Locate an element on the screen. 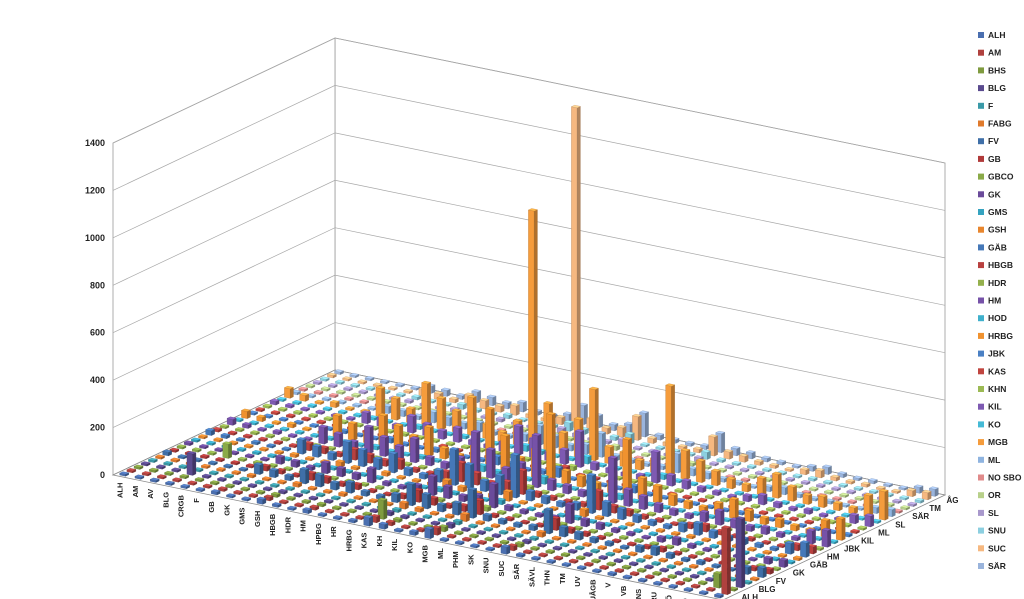 The height and width of the screenshot is (599, 1024). legend-entry: GBCO is located at coordinates (1001, 177).